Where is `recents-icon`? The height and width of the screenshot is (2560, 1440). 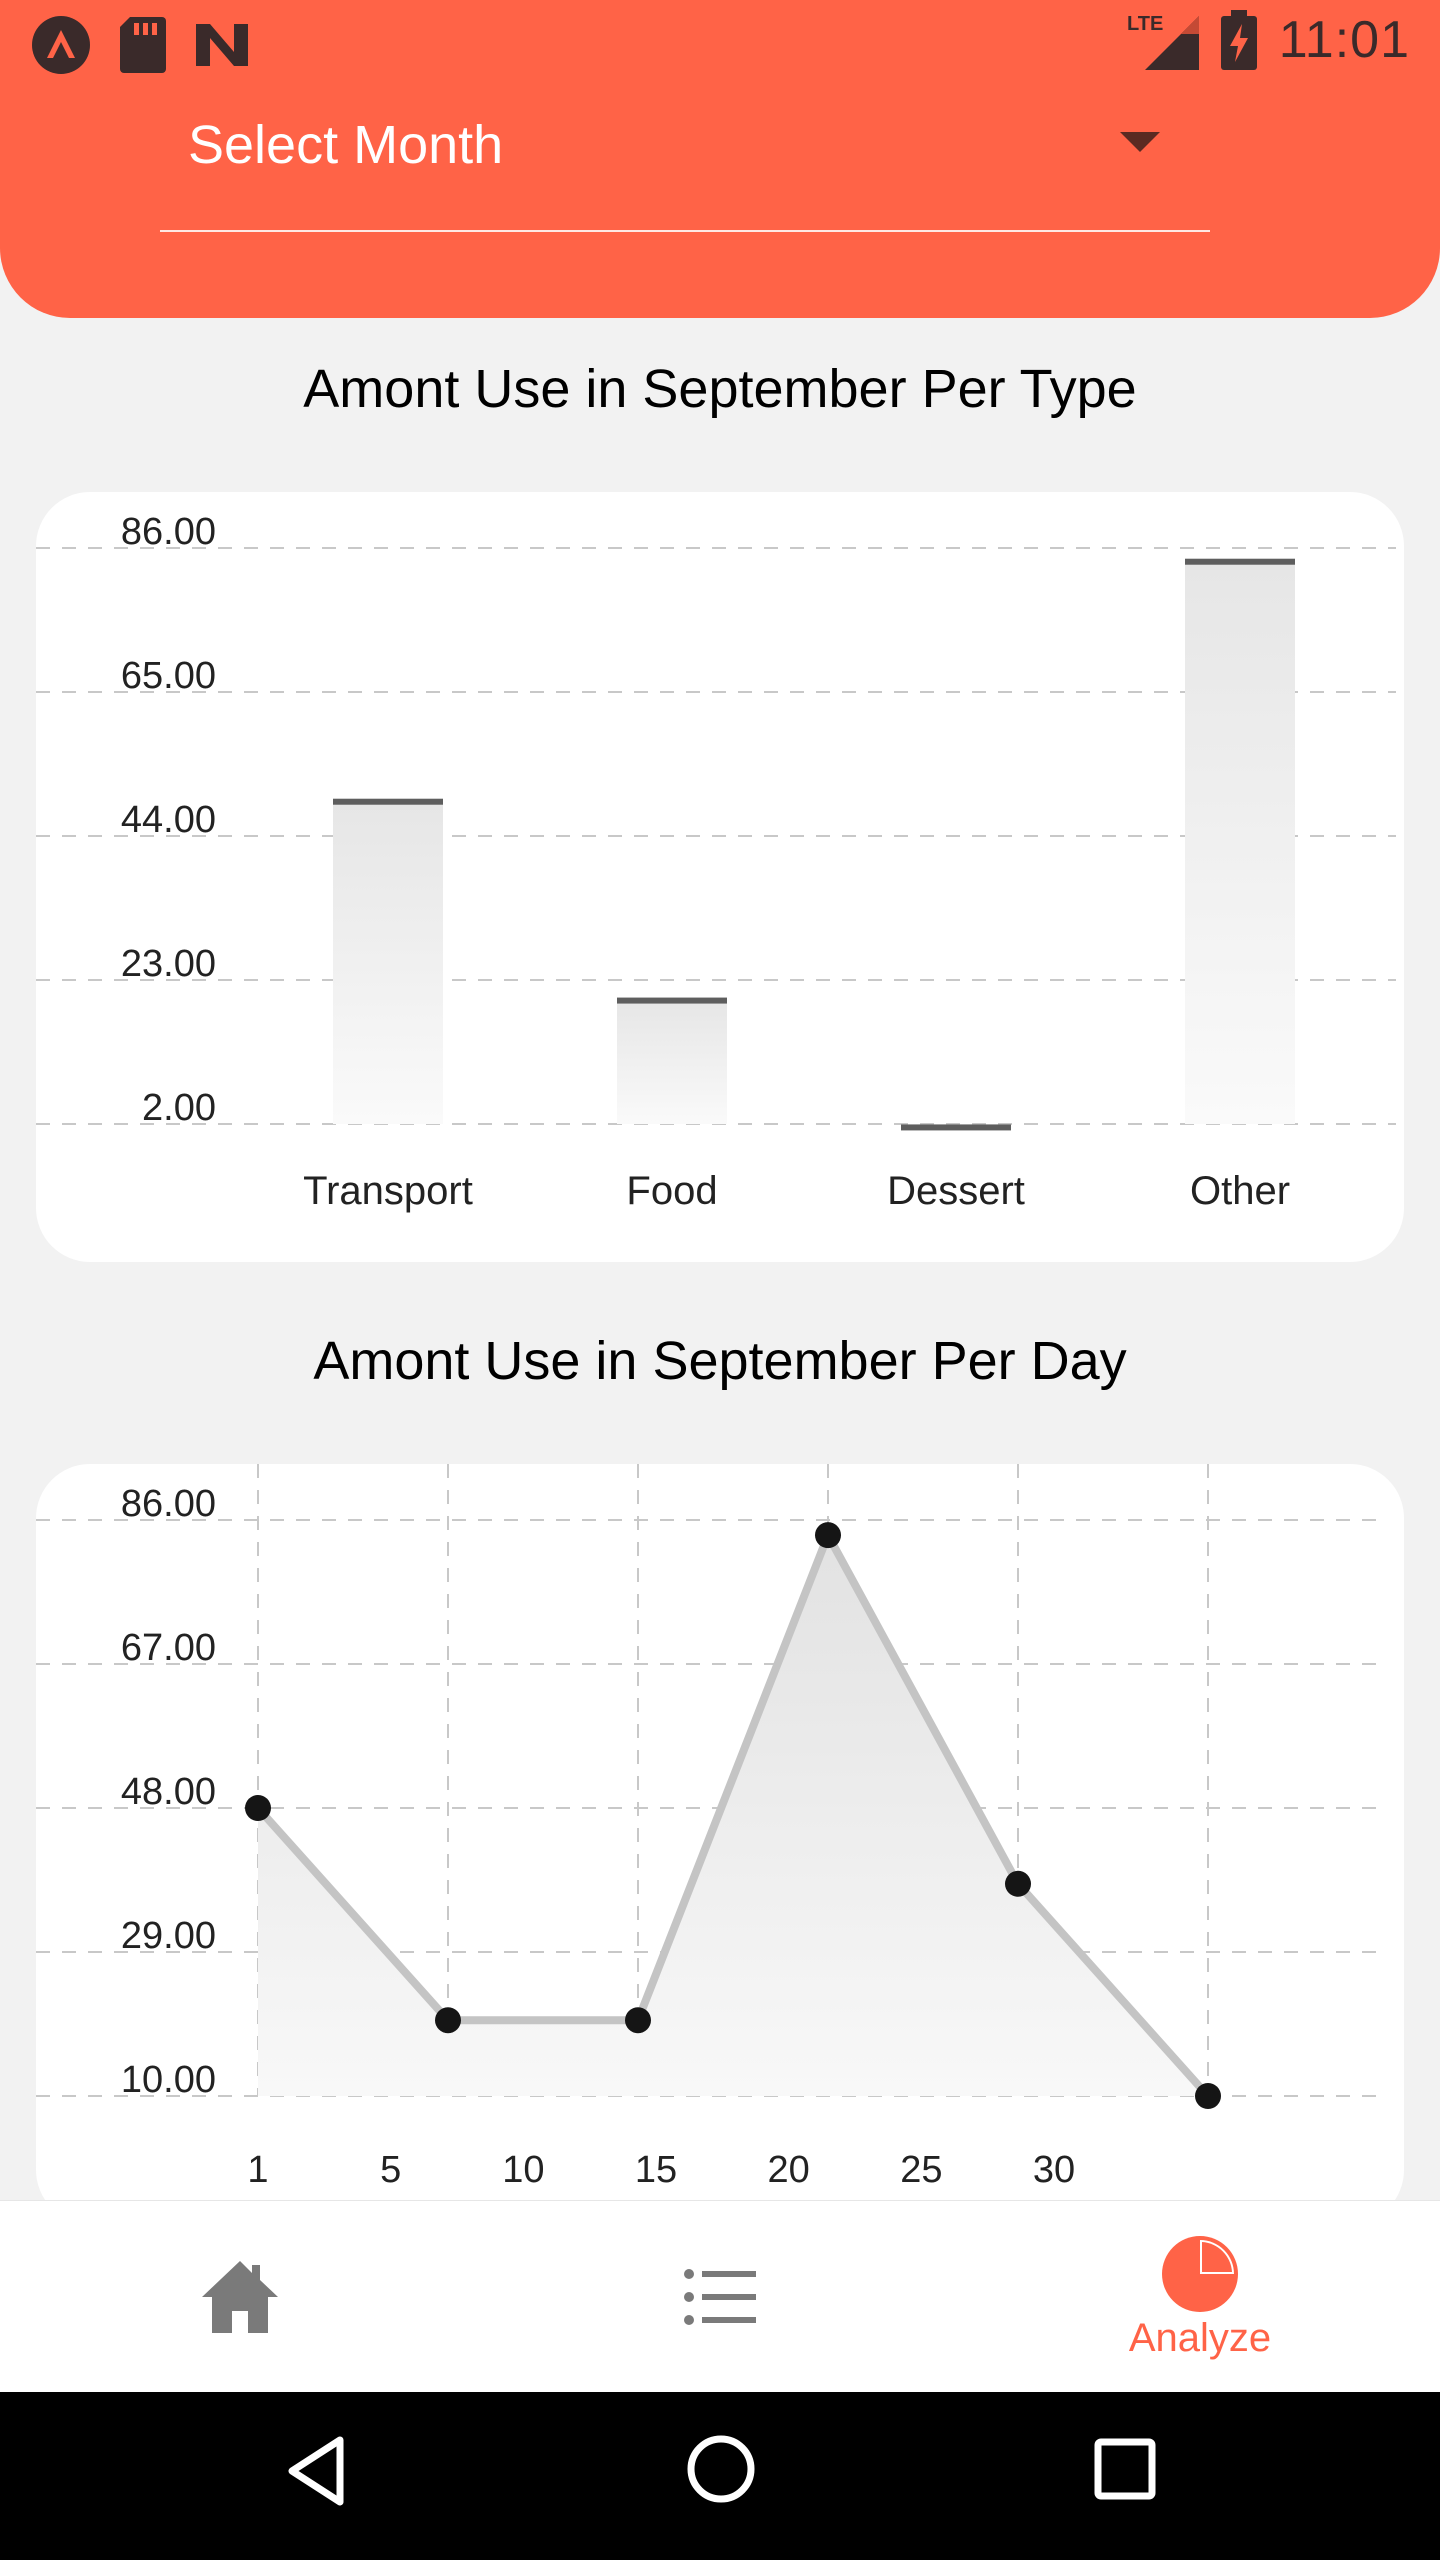 recents-icon is located at coordinates (1125, 2469).